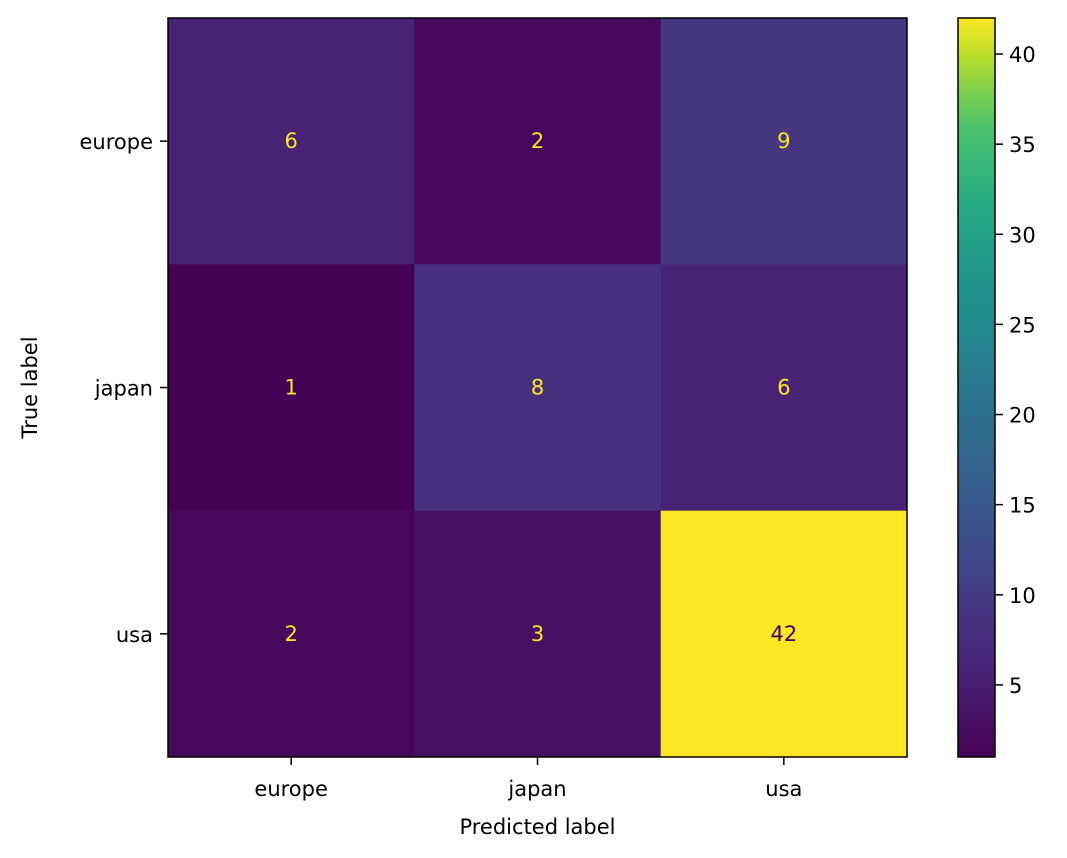 Image resolution: width=1067 pixels, height=858 pixels. What do you see at coordinates (291, 789) in the screenshot?
I see `x-tick-label: europe` at bounding box center [291, 789].